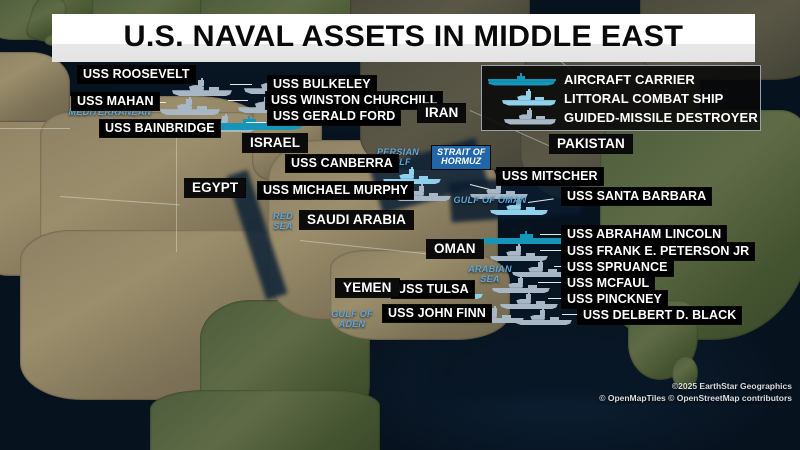 Image resolution: width=800 pixels, height=450 pixels. What do you see at coordinates (490, 274) in the screenshot?
I see `water-label-arabian-sea: ARABIAN SEA` at bounding box center [490, 274].